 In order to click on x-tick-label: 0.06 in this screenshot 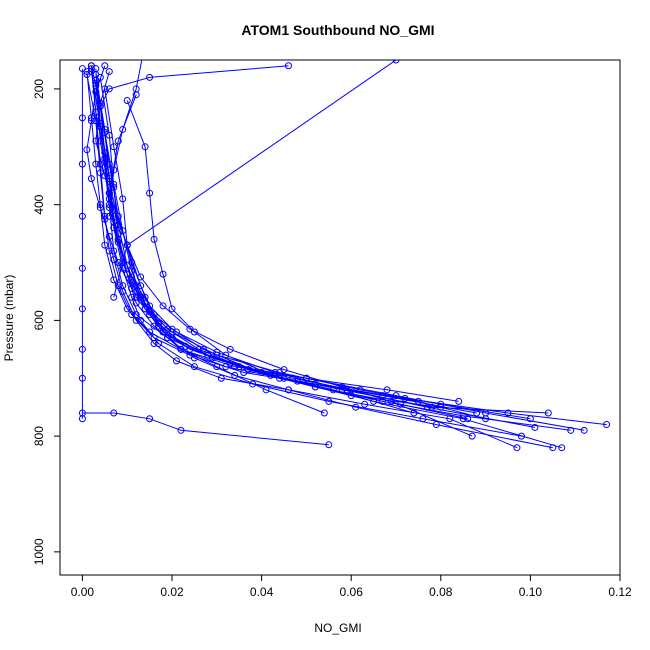, I will do `click(352, 592)`.